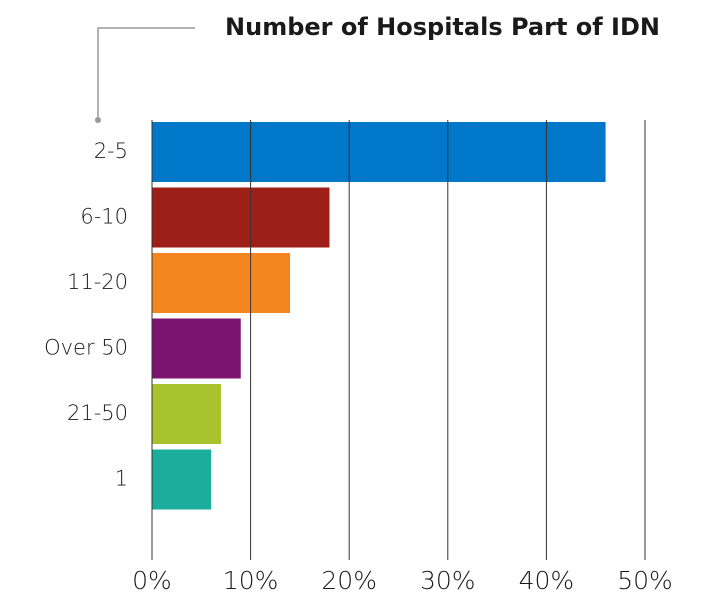  Describe the element at coordinates (97, 282) in the screenshot. I see `y-tick-label: 11-20` at that location.